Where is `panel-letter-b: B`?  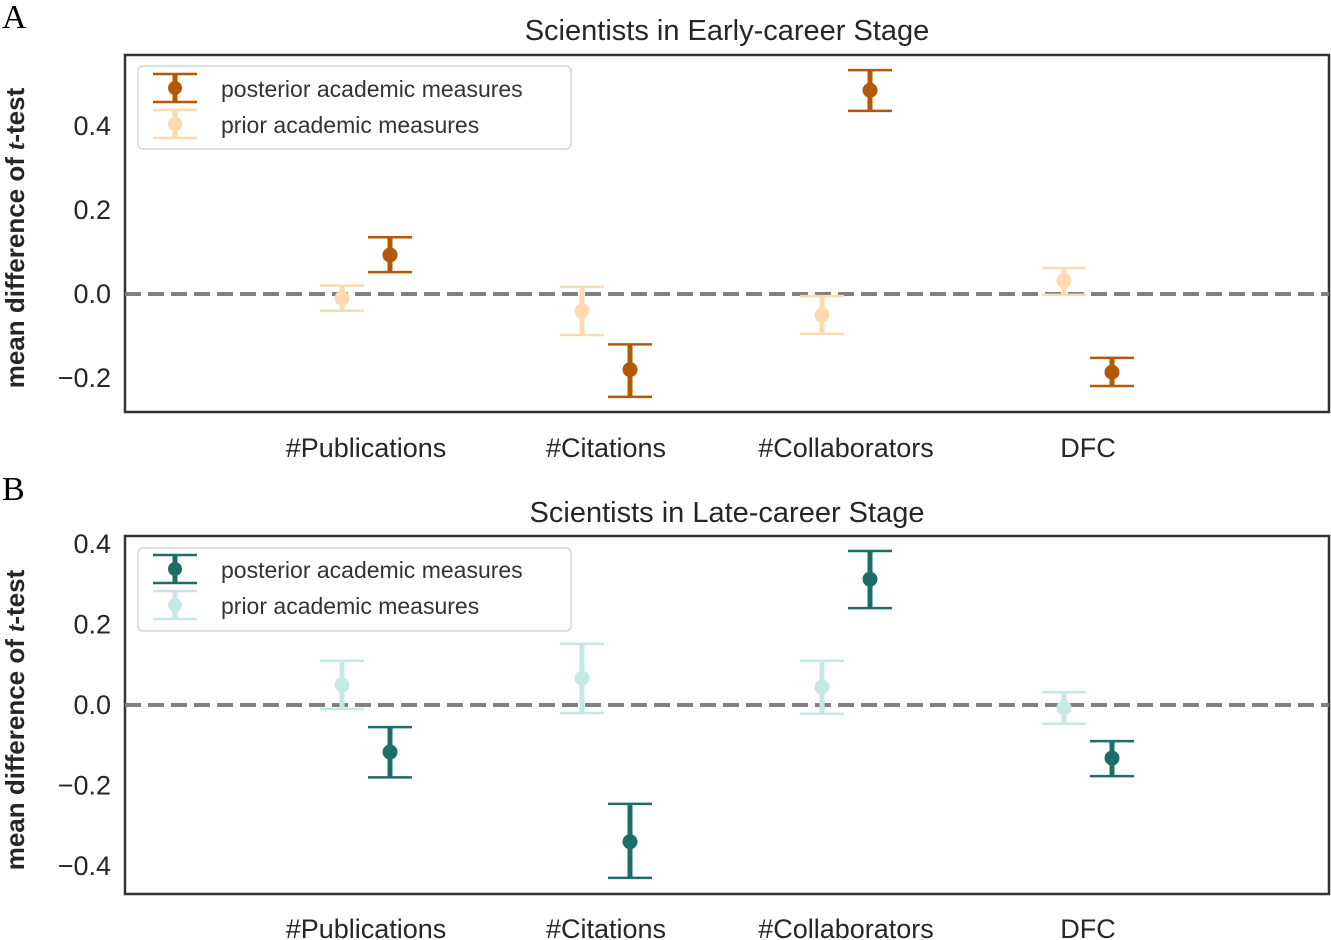 panel-letter-b: B is located at coordinates (13, 489).